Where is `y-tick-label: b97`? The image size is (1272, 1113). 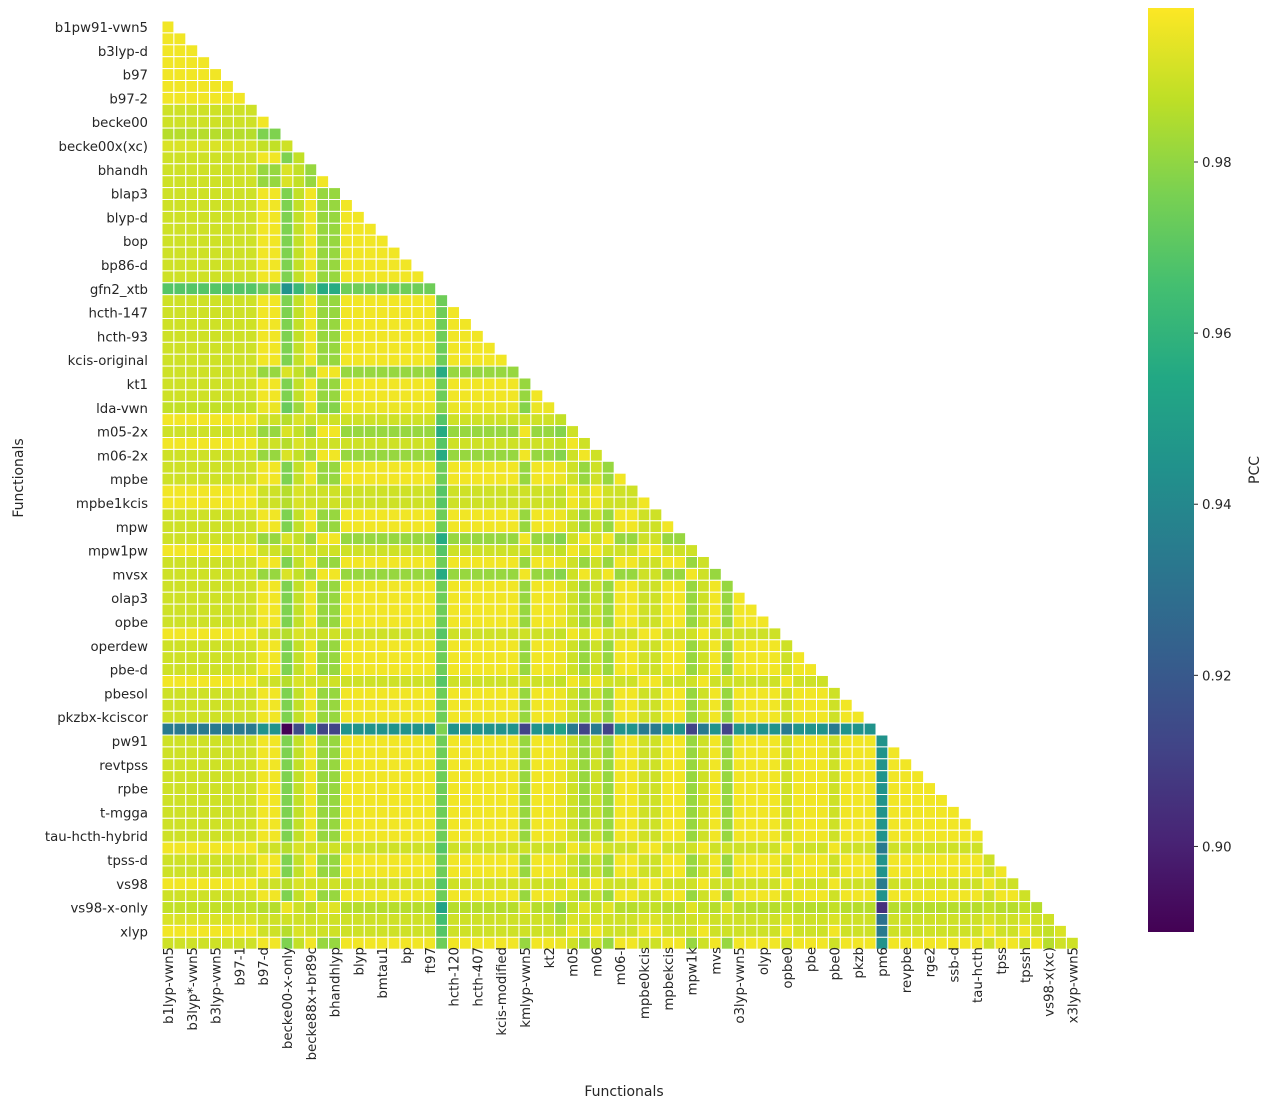 y-tick-label: b97 is located at coordinates (135, 76).